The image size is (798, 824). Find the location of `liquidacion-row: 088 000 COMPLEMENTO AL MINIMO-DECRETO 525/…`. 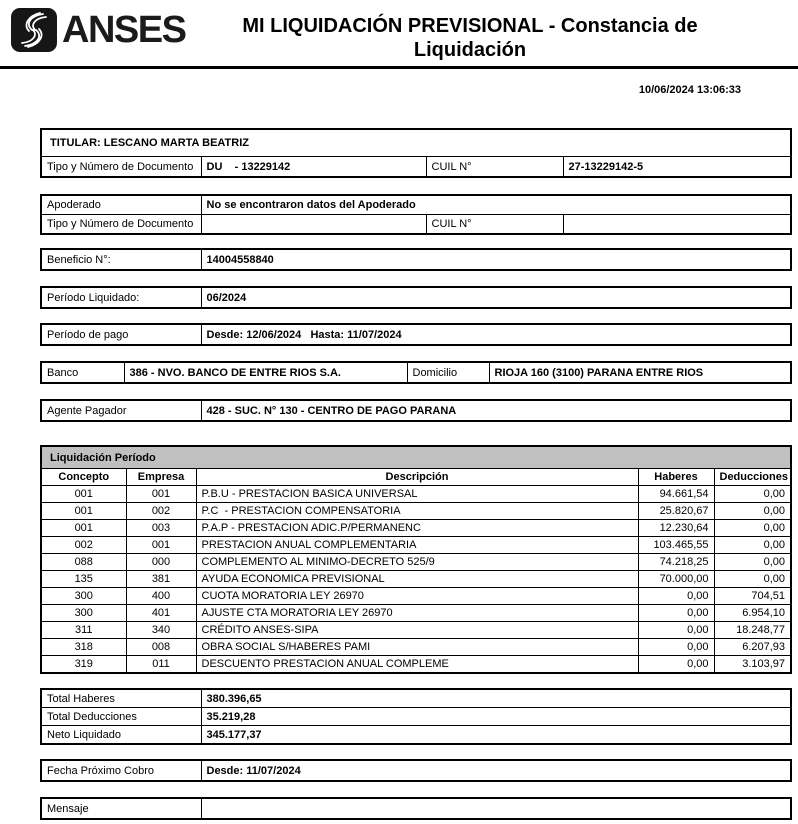

liquidacion-row: 088 000 COMPLEMENTO AL MINIMO-DECRETO 525/… is located at coordinates (416, 562).